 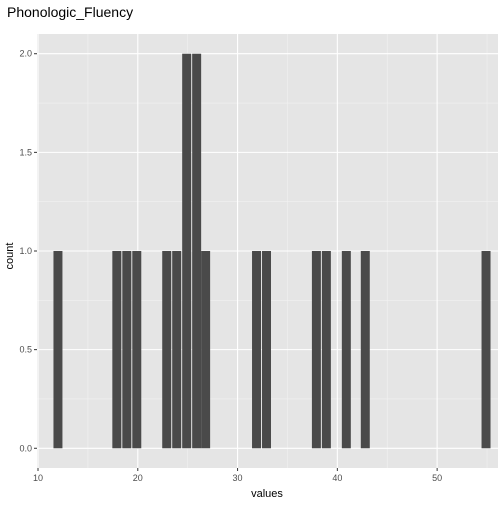 I want to click on y-tick-label: 0.5, so click(x=25, y=350).